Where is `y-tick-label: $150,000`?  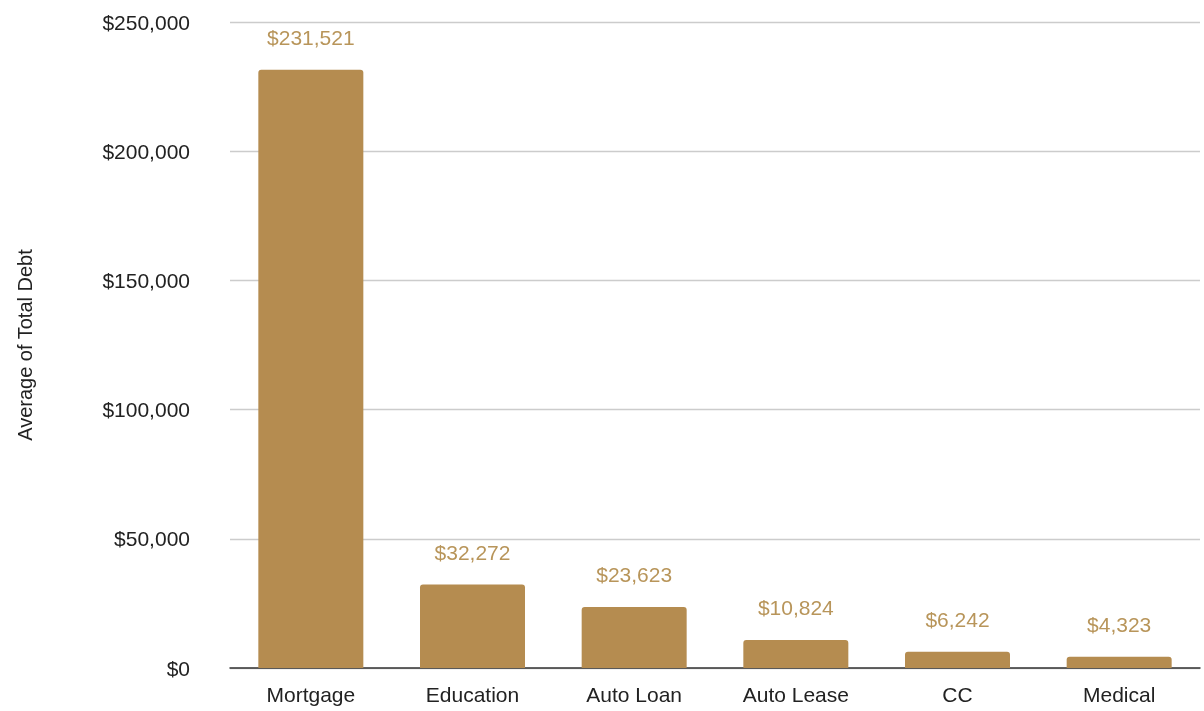 y-tick-label: $150,000 is located at coordinates (146, 280).